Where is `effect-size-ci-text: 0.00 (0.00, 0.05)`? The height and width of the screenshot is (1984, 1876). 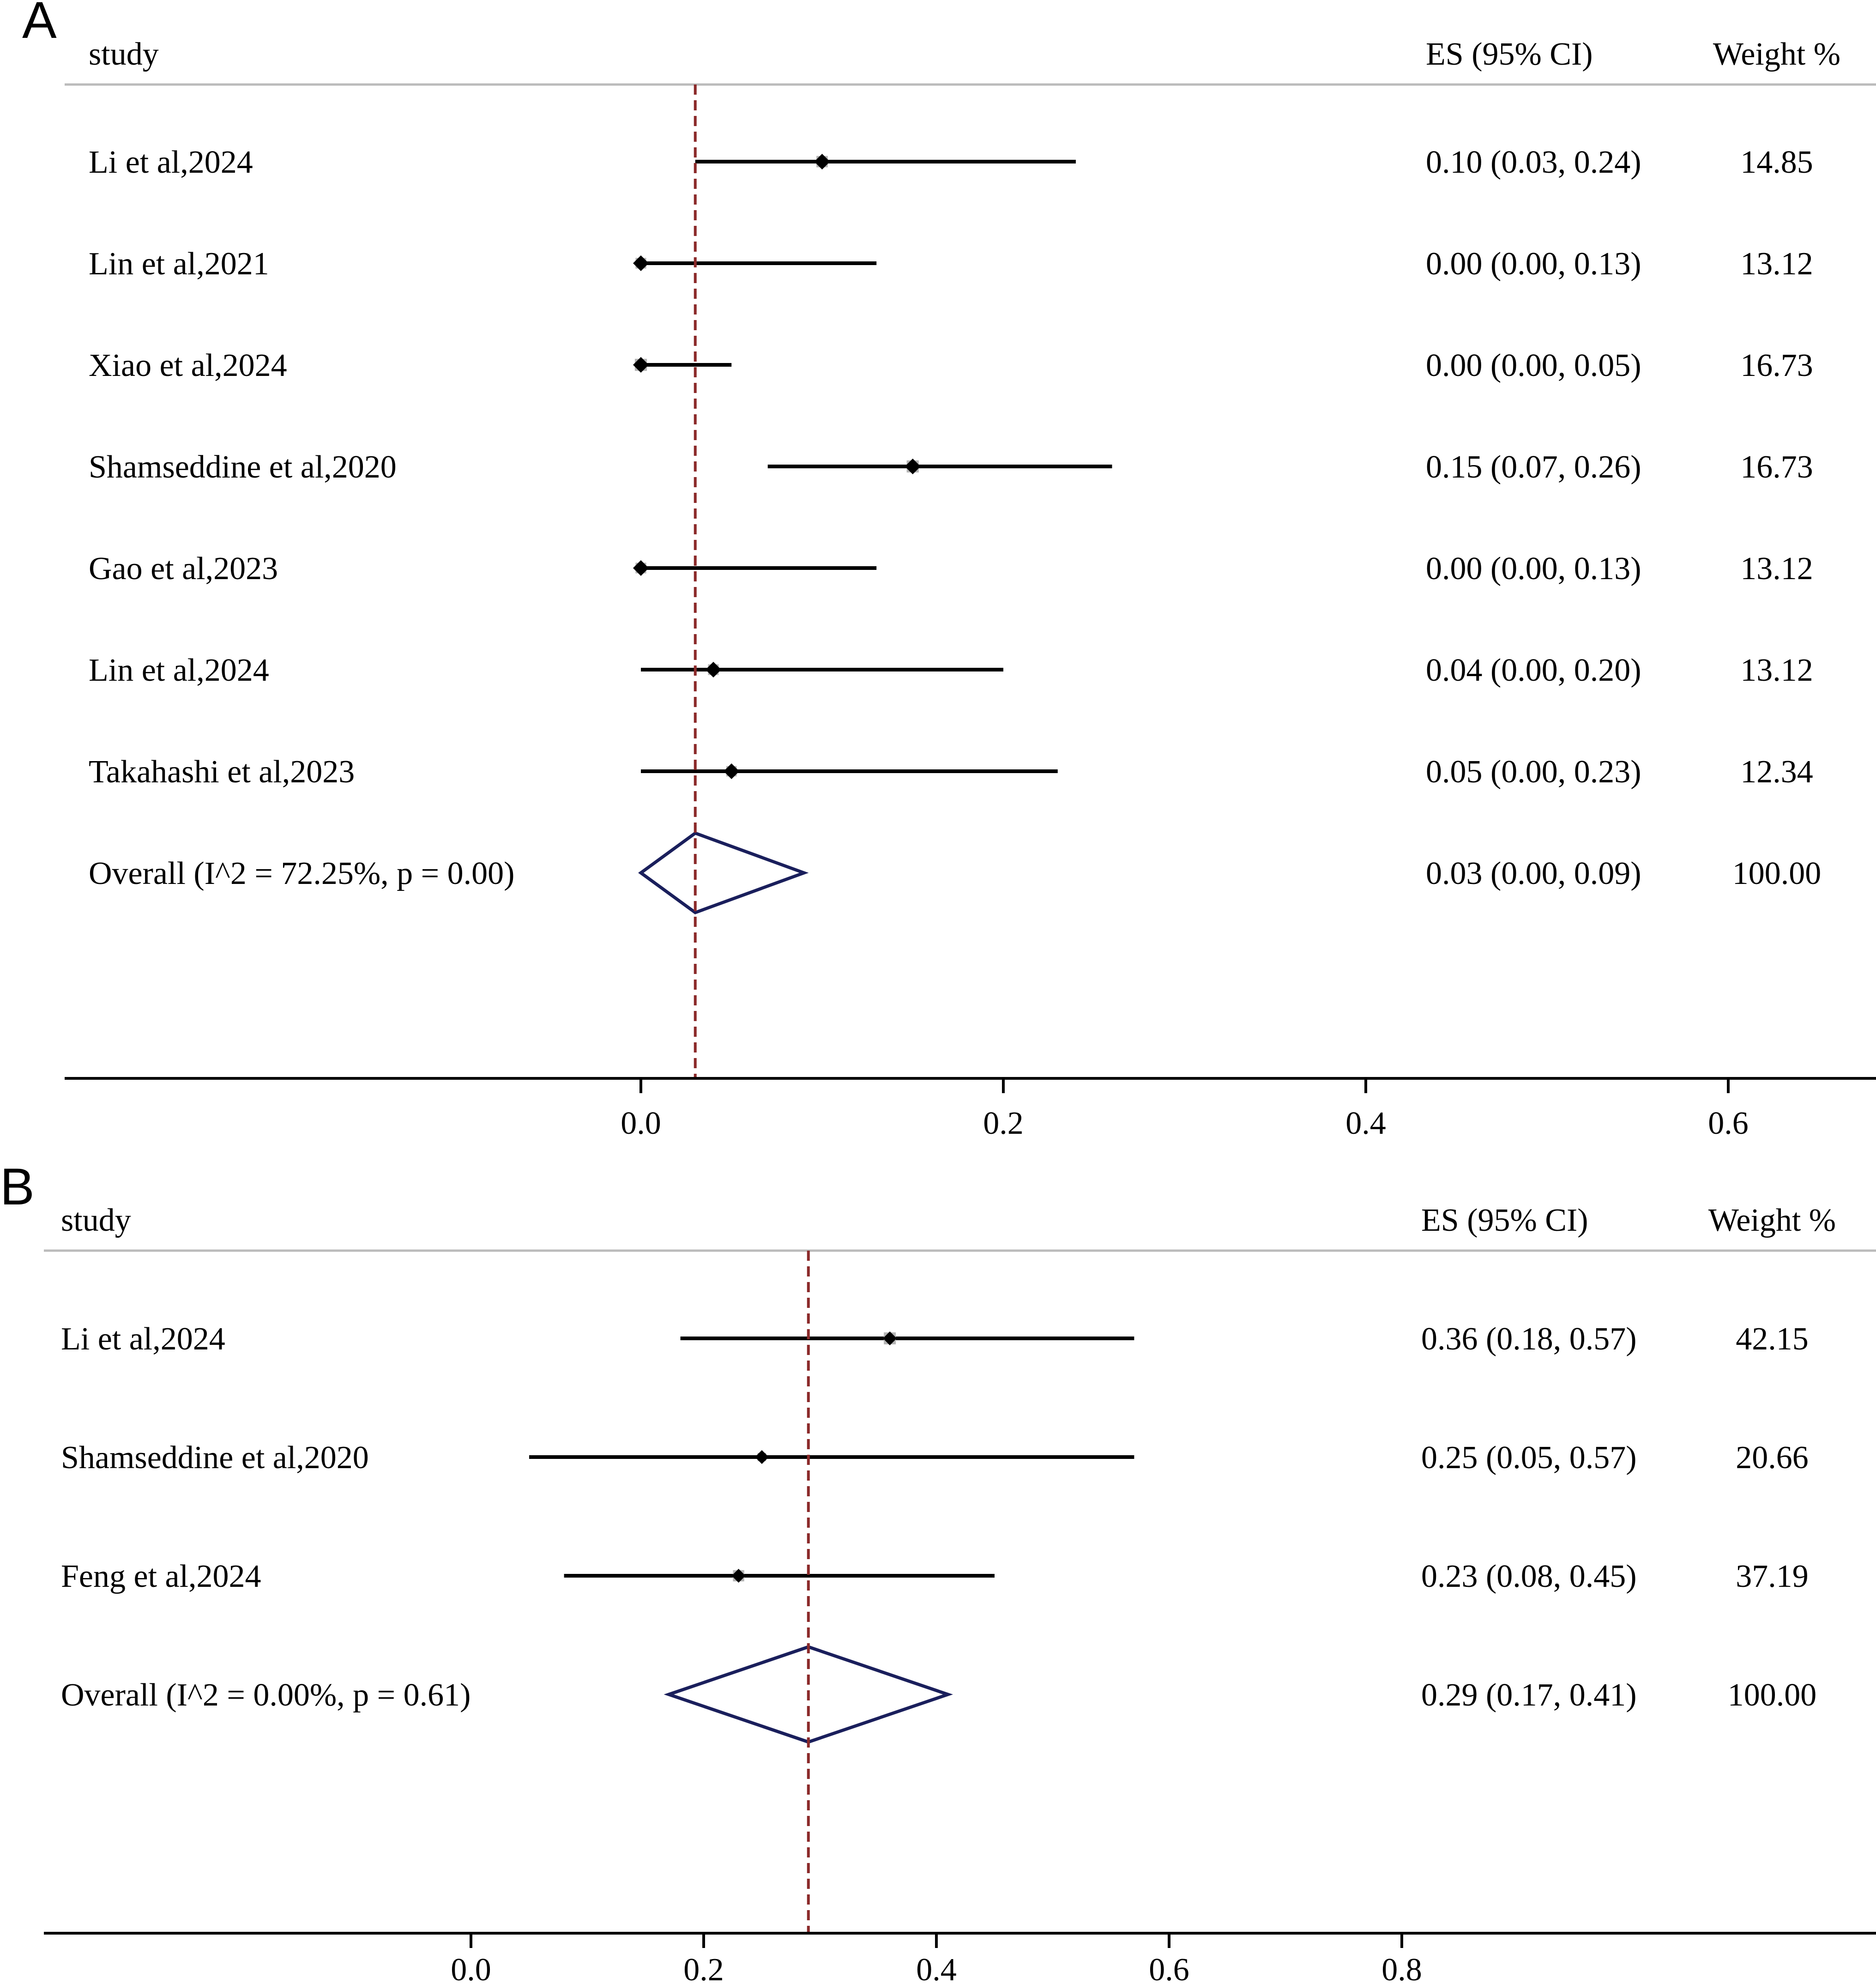 effect-size-ci-text: 0.00 (0.00, 0.05) is located at coordinates (1533, 366).